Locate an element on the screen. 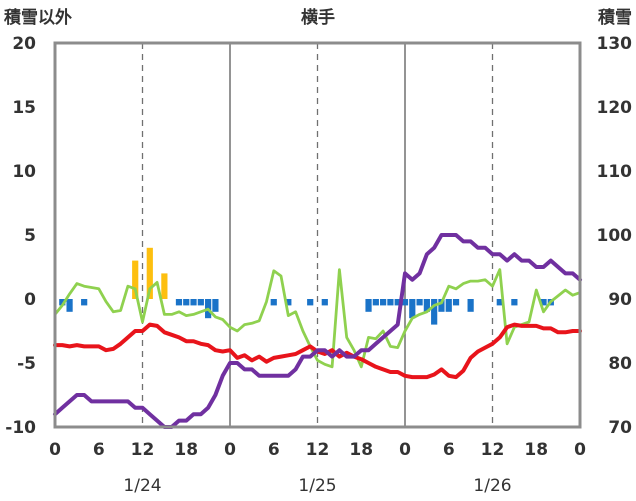 The width and height of the screenshot is (636, 501). left-tick-label: 20 is located at coordinates (24, 44).